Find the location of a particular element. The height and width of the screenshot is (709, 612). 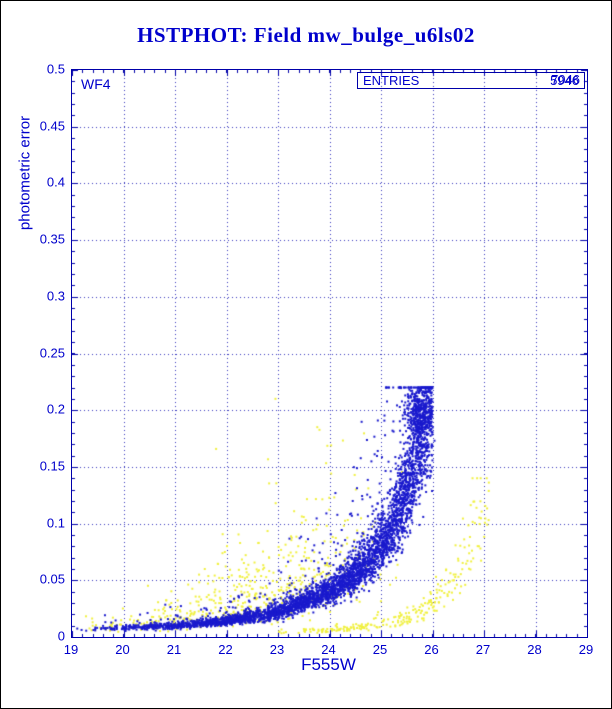

x-tick-label: 19 is located at coordinates (71, 649).